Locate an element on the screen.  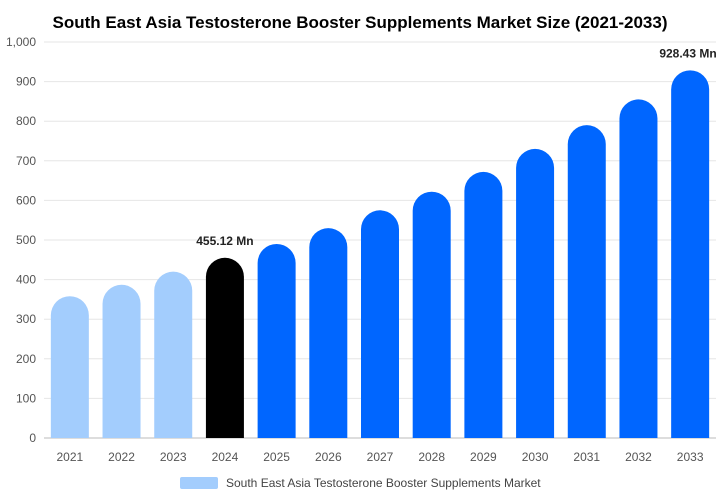
y-tick-label: 400 is located at coordinates (26, 280).